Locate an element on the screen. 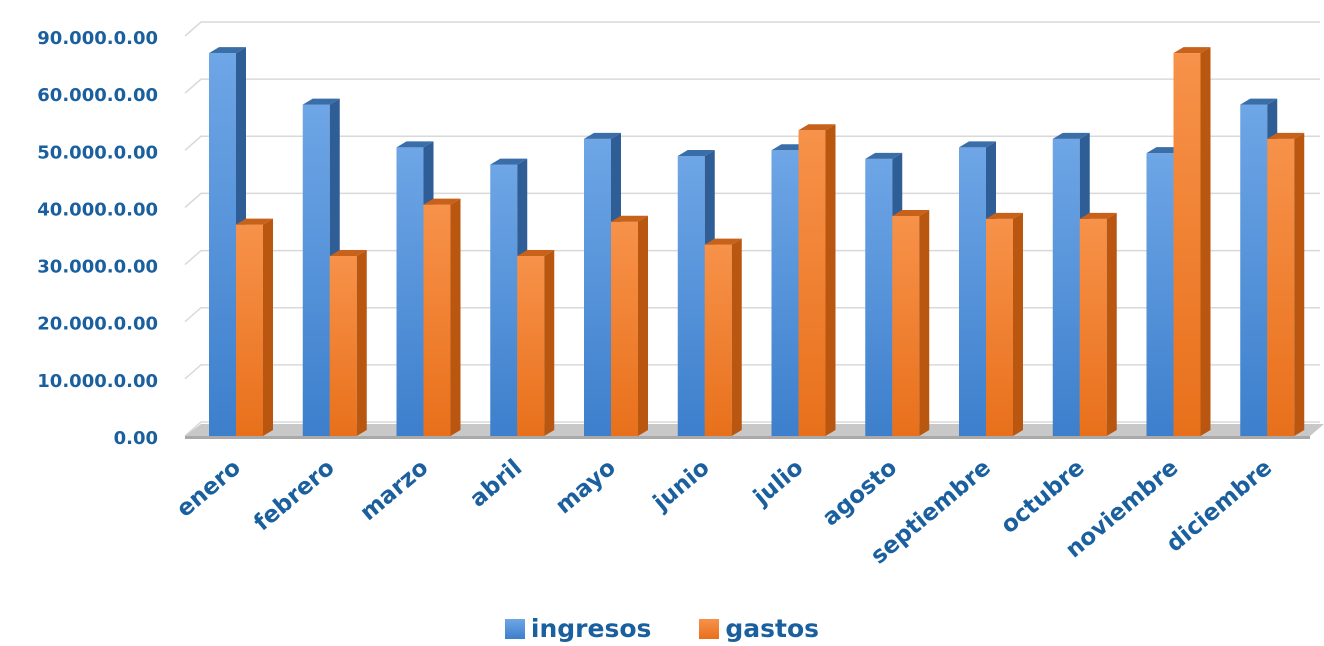 The width and height of the screenshot is (1324, 646). x-tick-label-abril: abril is located at coordinates (496, 484).